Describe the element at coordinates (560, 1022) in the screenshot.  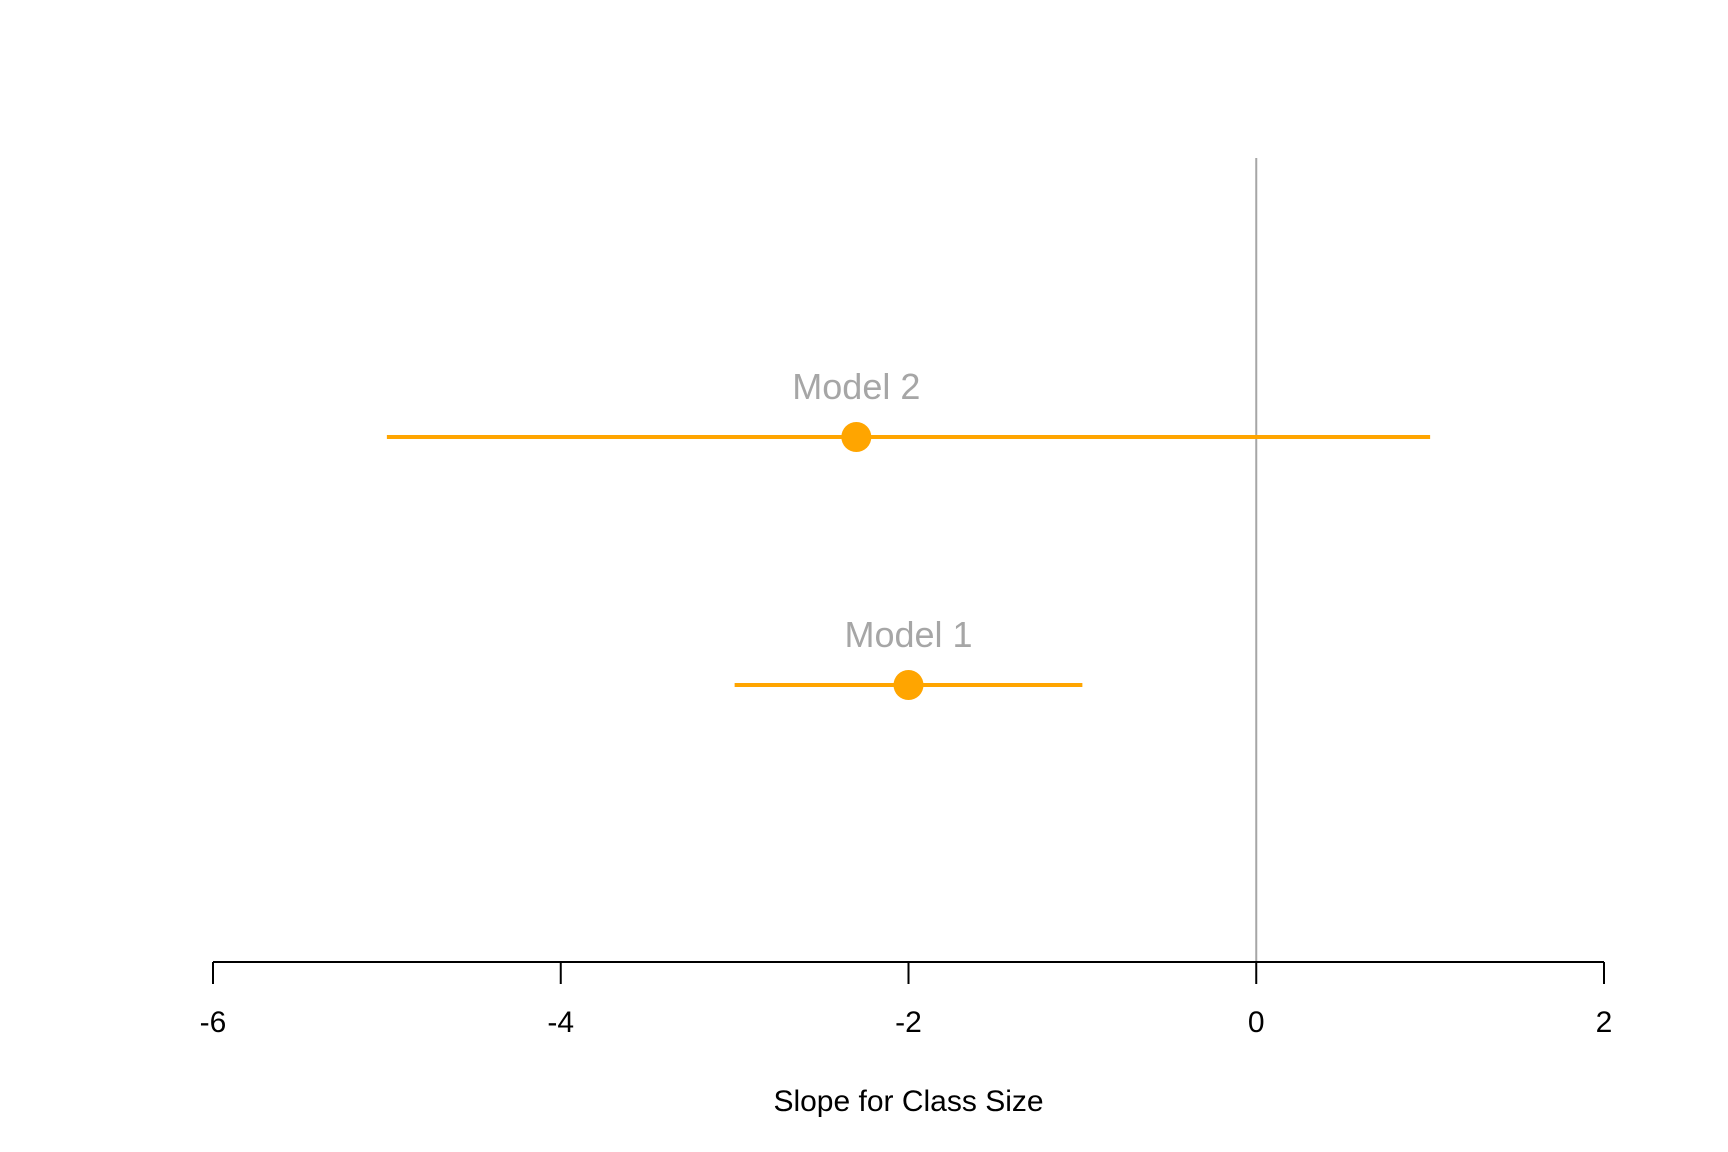
I see `x-tick-label: -4` at that location.